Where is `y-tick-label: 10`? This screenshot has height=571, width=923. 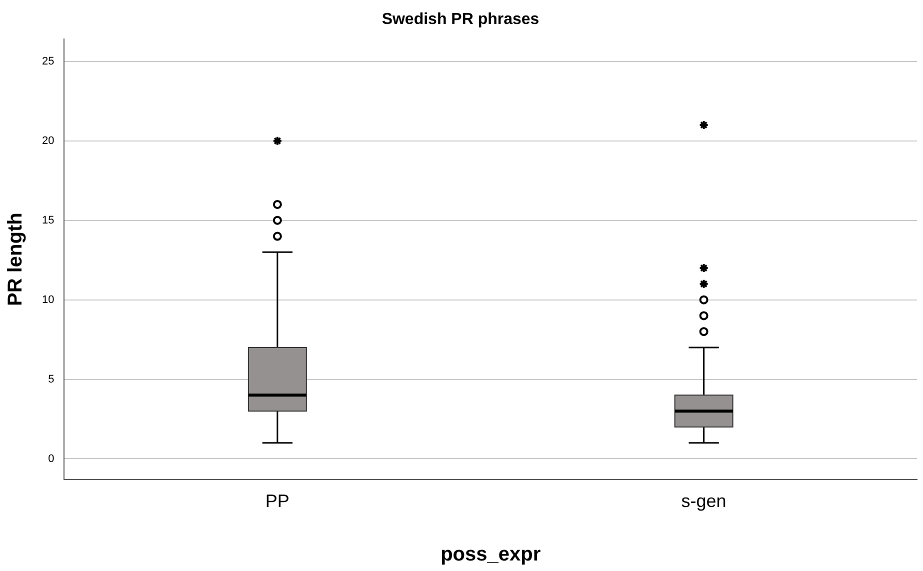
y-tick-label: 10 is located at coordinates (48, 300).